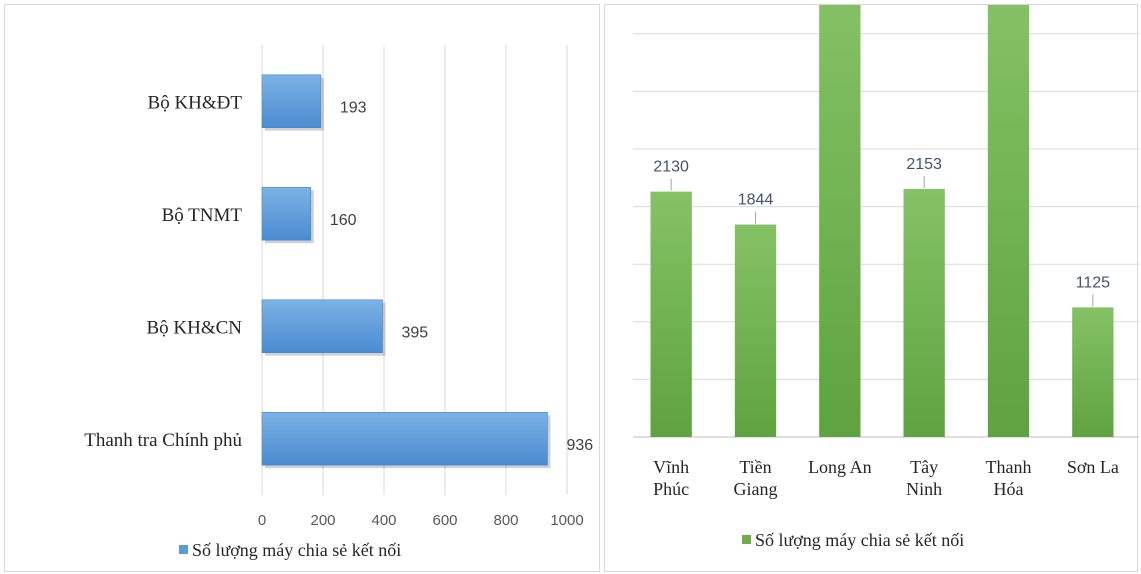 The height and width of the screenshot is (574, 1141). Describe the element at coordinates (566, 520) in the screenshot. I see `x-tick-label: 1000` at that location.